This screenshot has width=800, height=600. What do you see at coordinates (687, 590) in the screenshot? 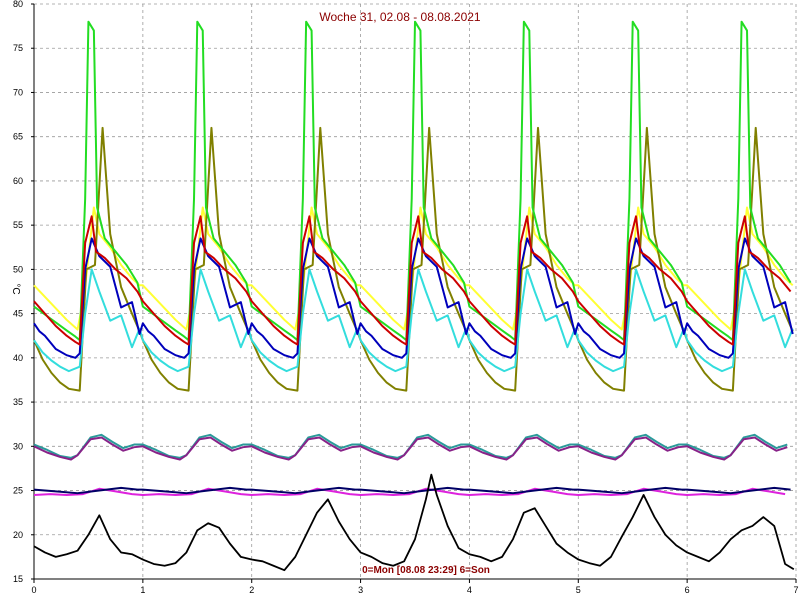
I see `x-tick-label: 6` at bounding box center [687, 590].